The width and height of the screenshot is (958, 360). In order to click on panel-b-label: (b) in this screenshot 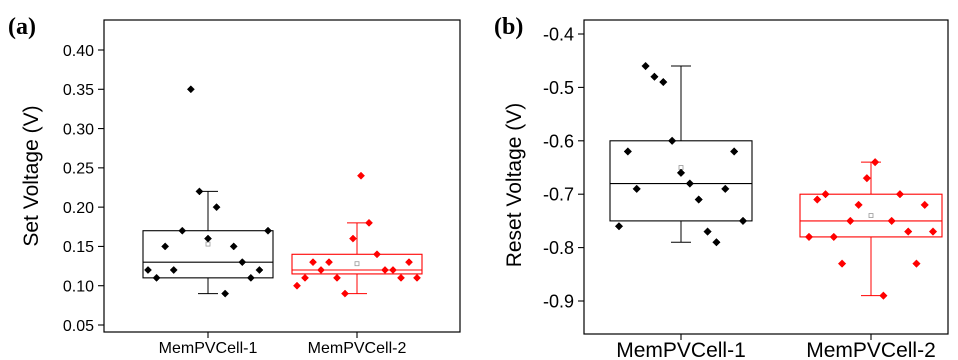, I will do `click(508, 27)`.